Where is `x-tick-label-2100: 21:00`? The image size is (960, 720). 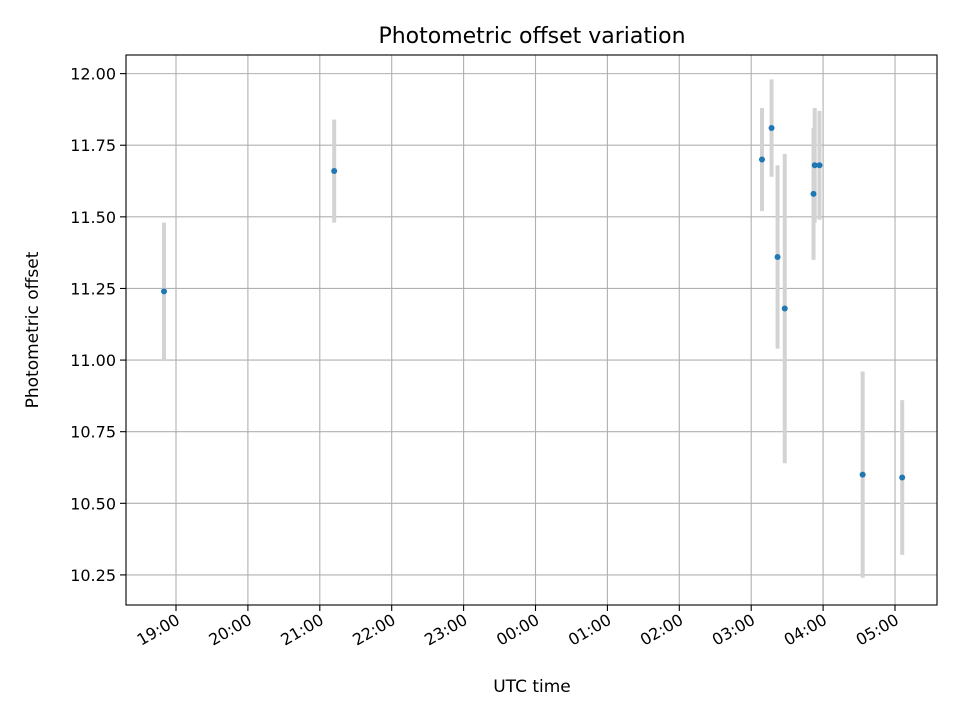
x-tick-label-2100: 21:00 is located at coordinates (301, 630).